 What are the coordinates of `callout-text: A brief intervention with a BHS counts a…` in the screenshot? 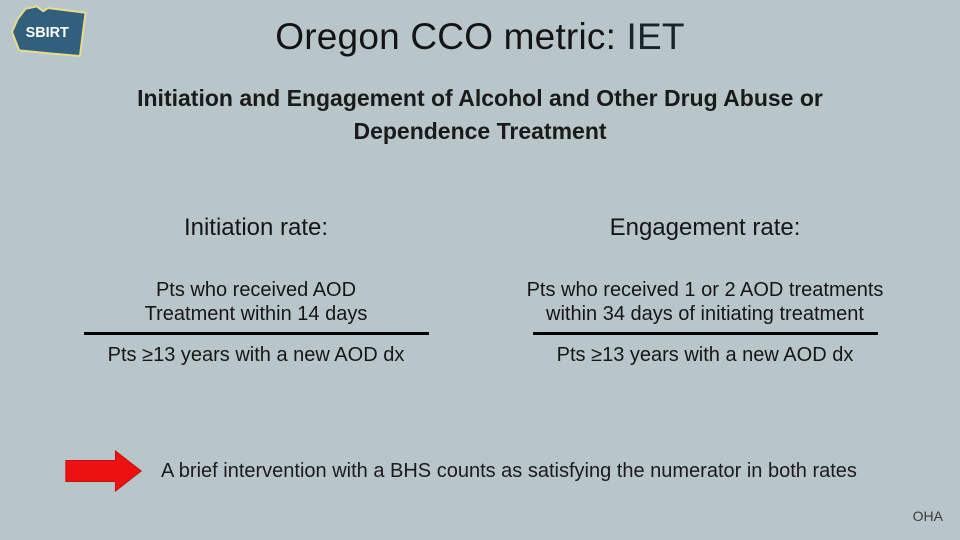 It's located at (509, 470).